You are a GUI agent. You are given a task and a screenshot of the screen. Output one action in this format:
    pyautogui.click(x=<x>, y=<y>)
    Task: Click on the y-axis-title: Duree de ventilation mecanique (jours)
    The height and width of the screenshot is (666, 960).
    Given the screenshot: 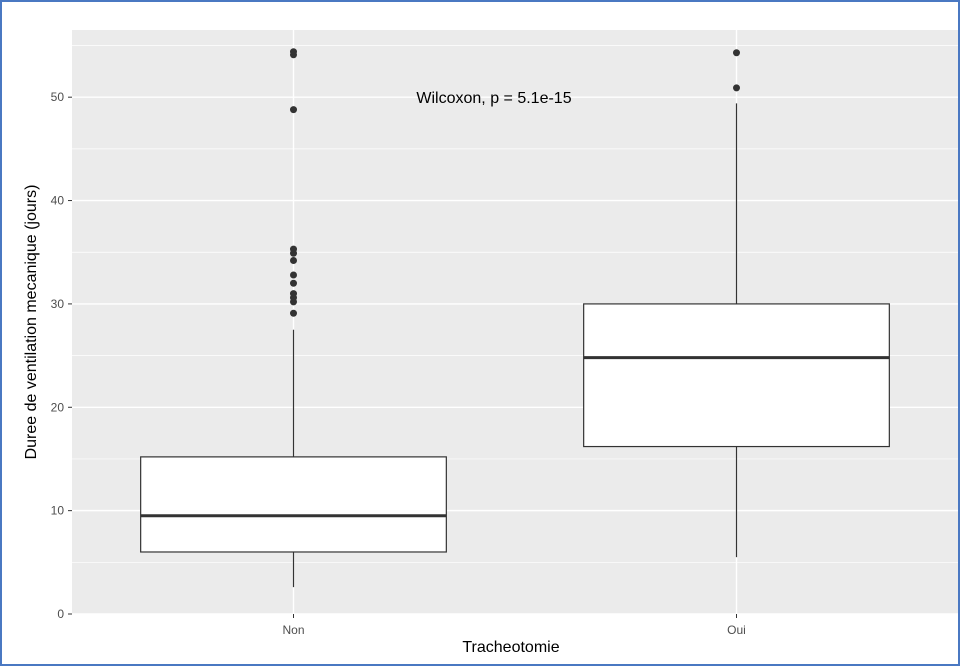 What is the action you would take?
    pyautogui.click(x=31, y=322)
    